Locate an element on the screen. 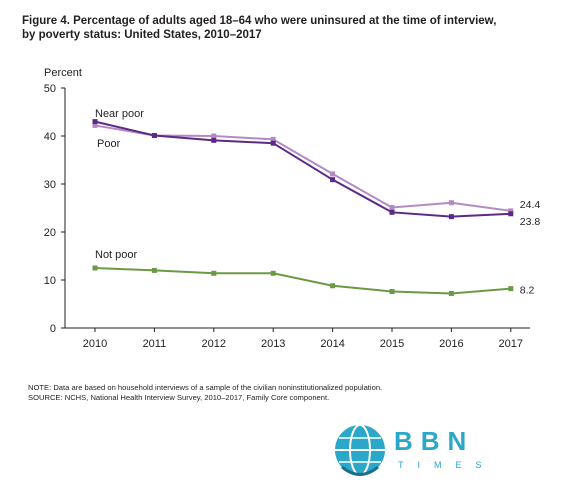 The image size is (571, 495). y-tick-label: 30 is located at coordinates (50, 185).